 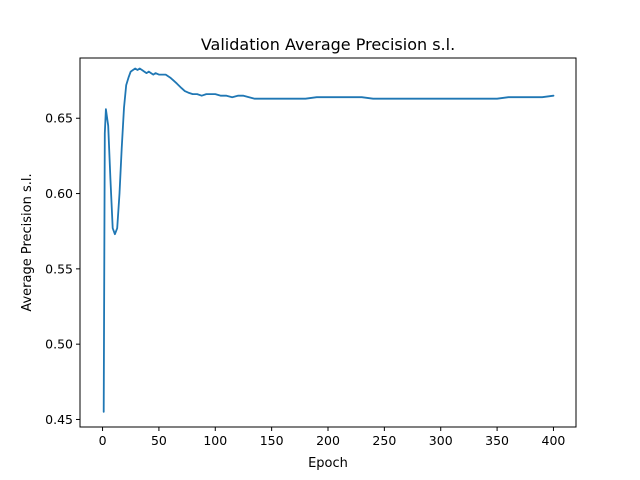 I want to click on y-tick-label: 0.65, so click(x=59, y=118).